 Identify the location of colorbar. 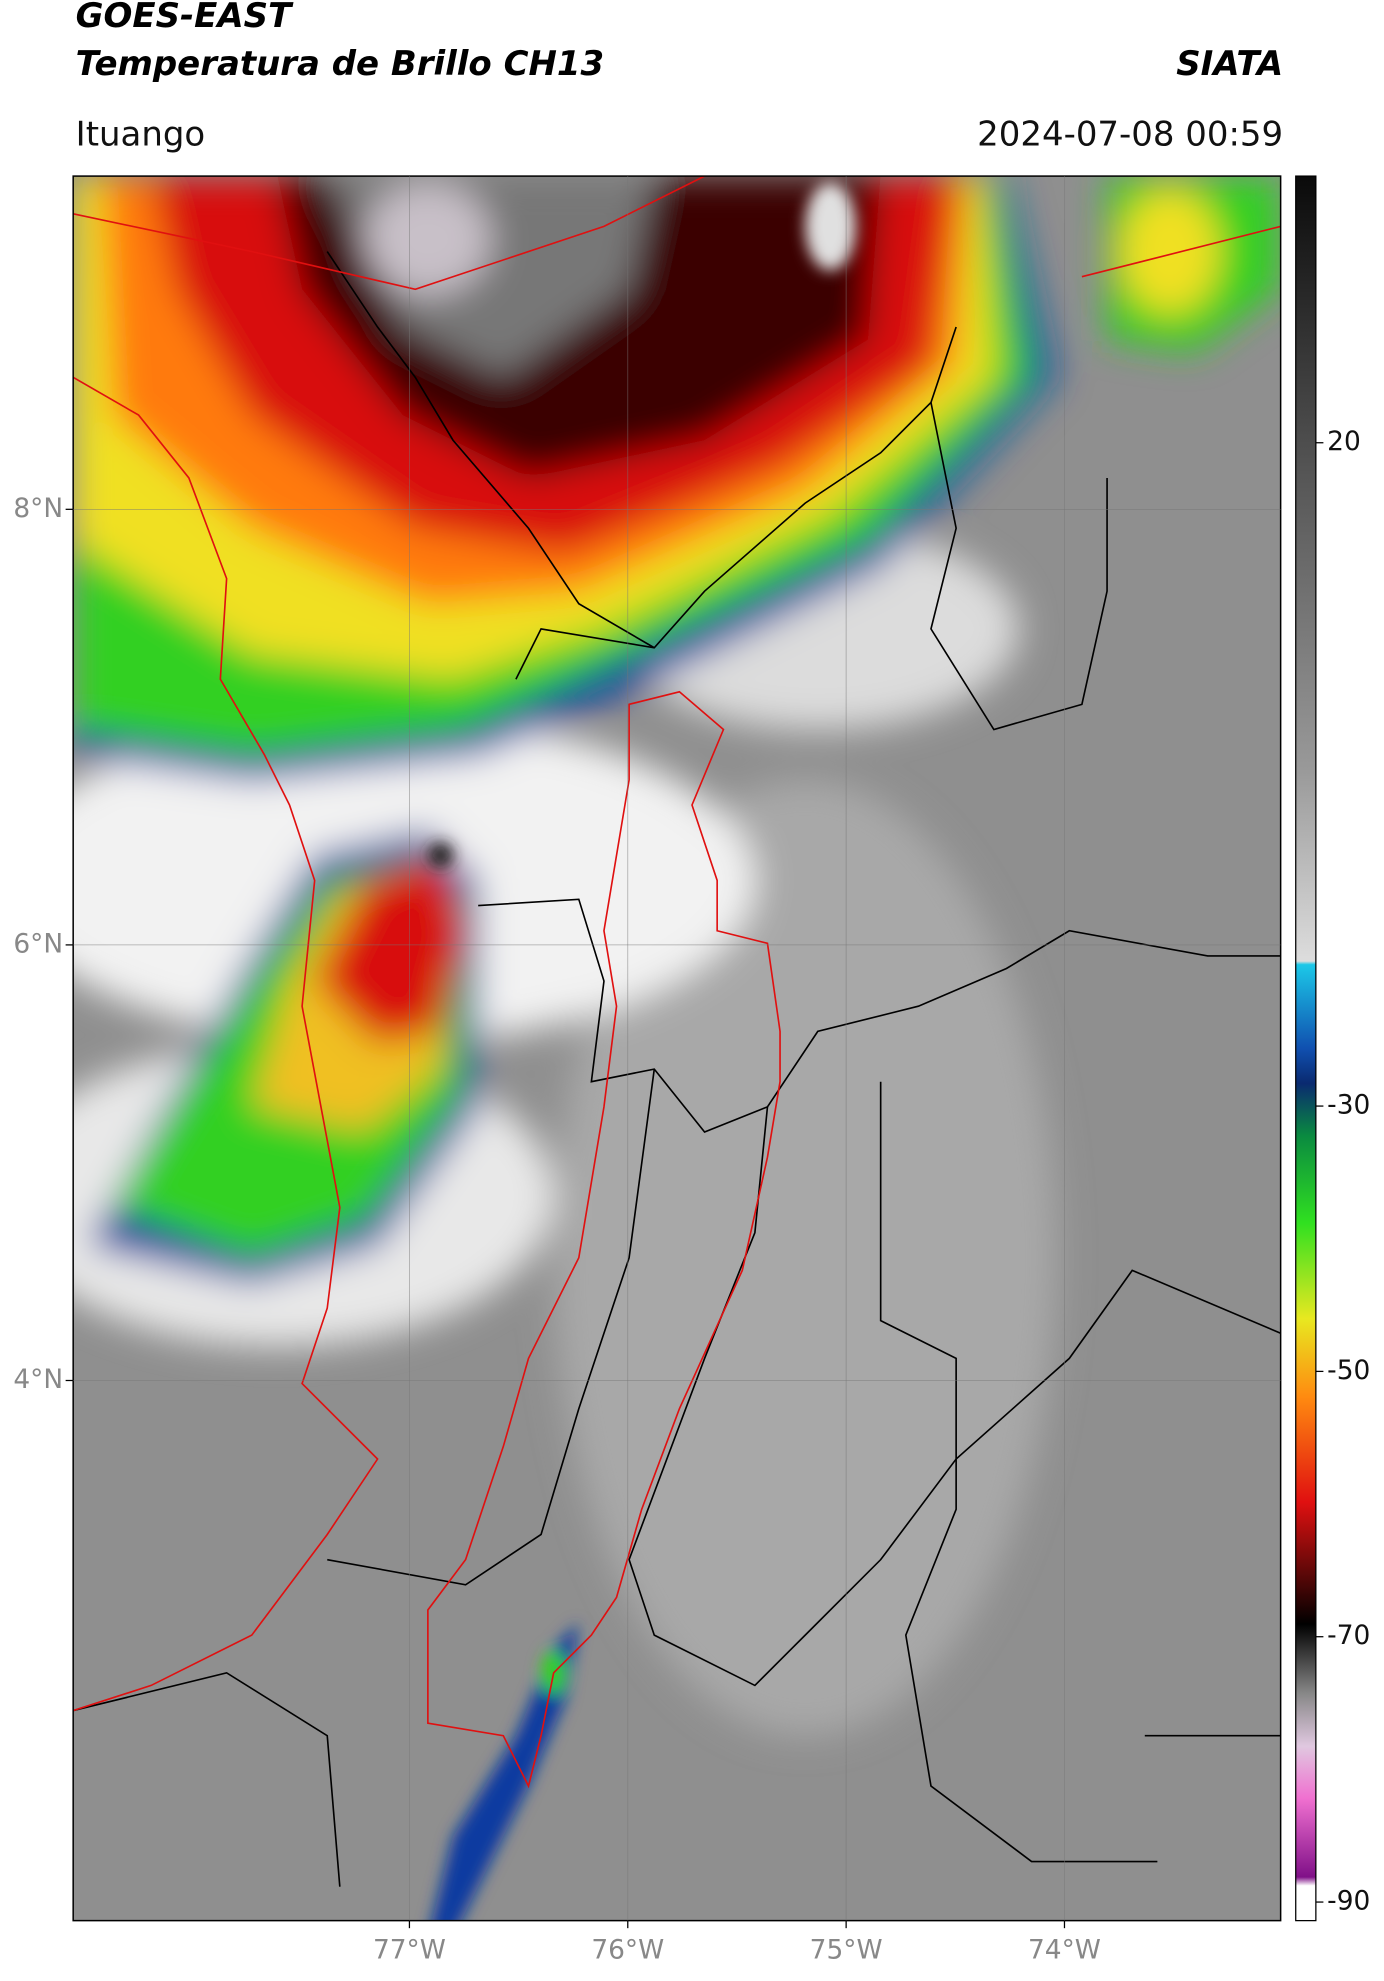
(1306, 1048).